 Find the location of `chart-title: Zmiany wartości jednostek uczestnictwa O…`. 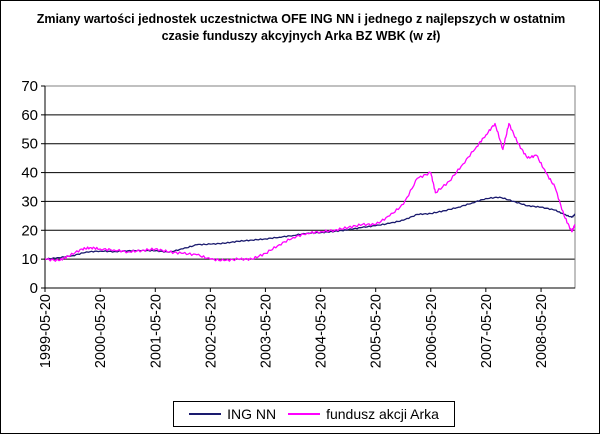

chart-title: Zmiany wartości jednostek uczestnictwa O… is located at coordinates (301, 27).